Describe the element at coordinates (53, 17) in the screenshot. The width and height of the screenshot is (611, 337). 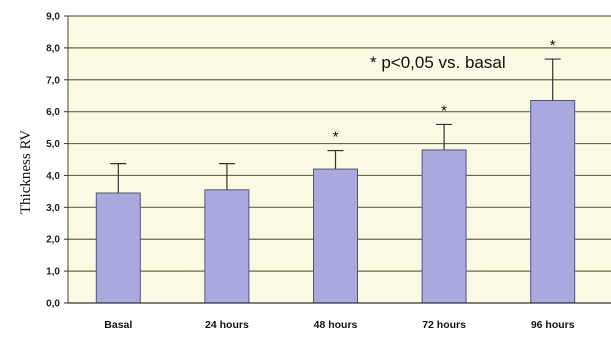
I see `y-tick-label: 9,0` at that location.